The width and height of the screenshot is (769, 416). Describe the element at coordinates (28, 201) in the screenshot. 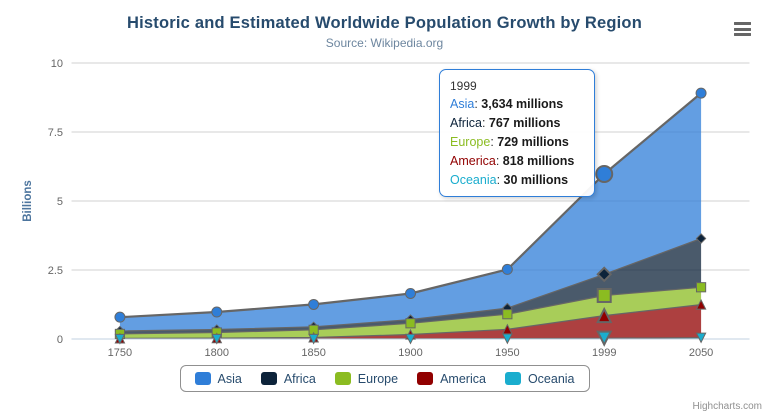

I see `y-axis-title: Billions` at that location.